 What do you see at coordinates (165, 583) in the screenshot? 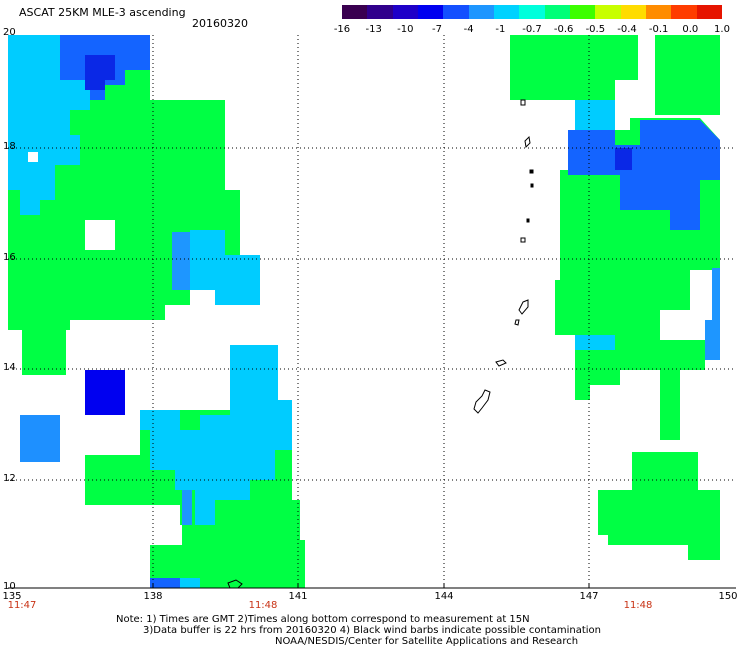
I see `swath-lower-bottom-blue` at bounding box center [165, 583].